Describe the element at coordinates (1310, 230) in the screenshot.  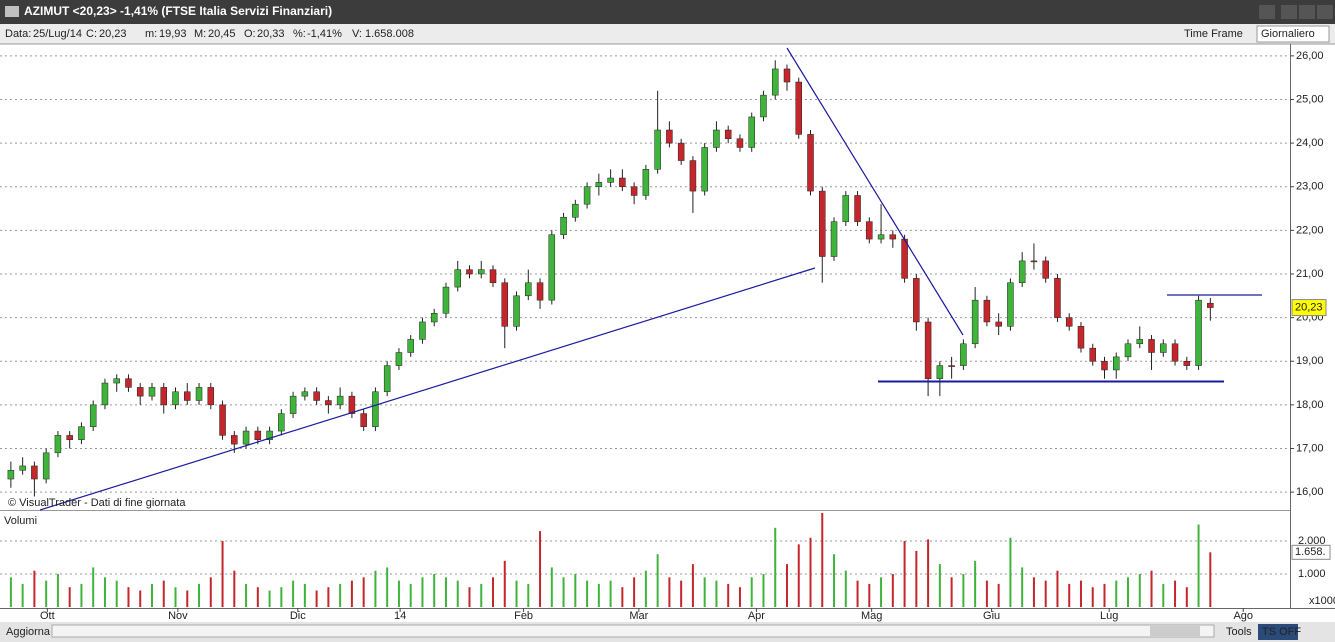
I see `y-tick-label: 22,00` at that location.